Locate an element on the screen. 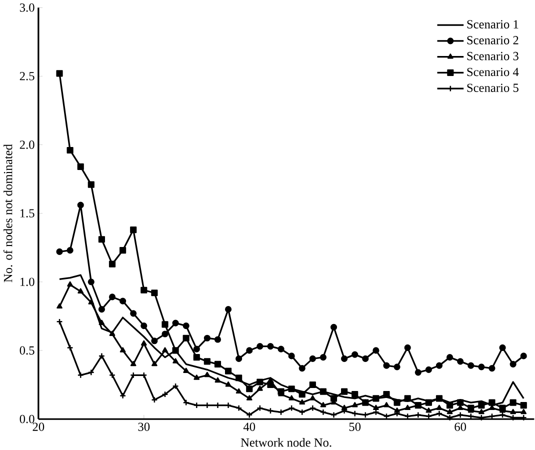  legend-label: Scenario 5 is located at coordinates (492, 88).